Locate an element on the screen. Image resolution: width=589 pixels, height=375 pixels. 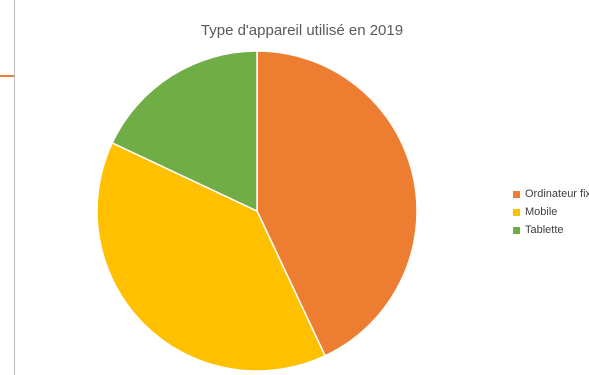
legend-item: Ordinateur fixe is located at coordinates (551, 194).